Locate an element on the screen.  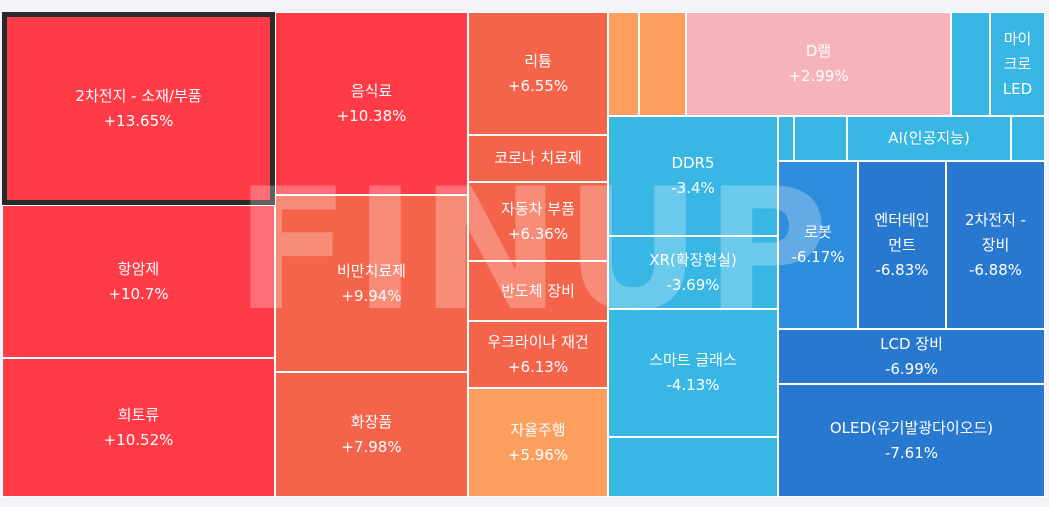
treemap-tile: 음식료 +10.38% is located at coordinates (371, 103).